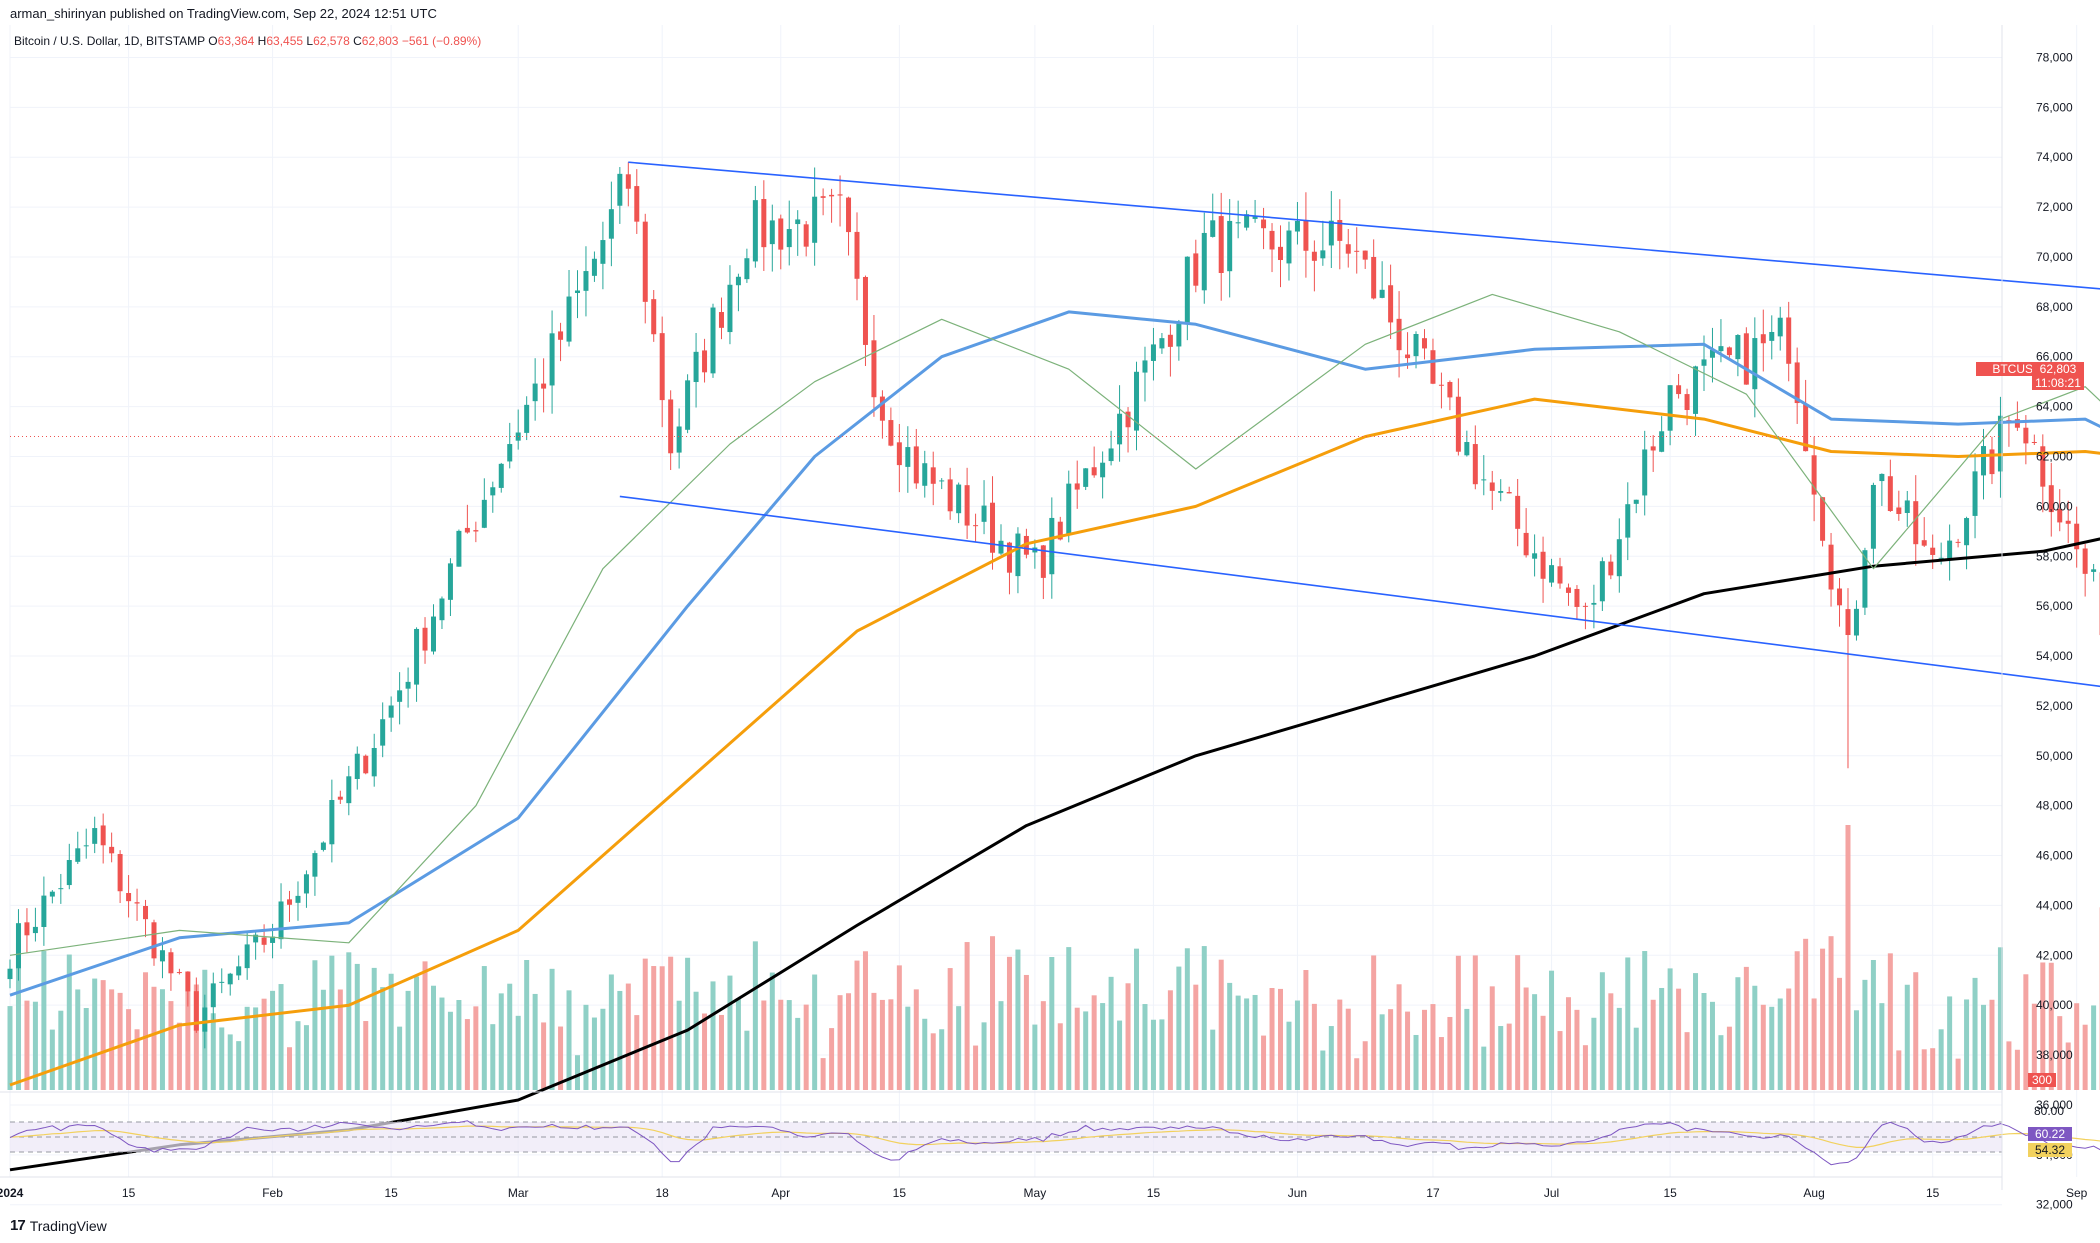  Describe the element at coordinates (236, 41) in the screenshot. I see `ohlc-value-o: 63,364` at that location.